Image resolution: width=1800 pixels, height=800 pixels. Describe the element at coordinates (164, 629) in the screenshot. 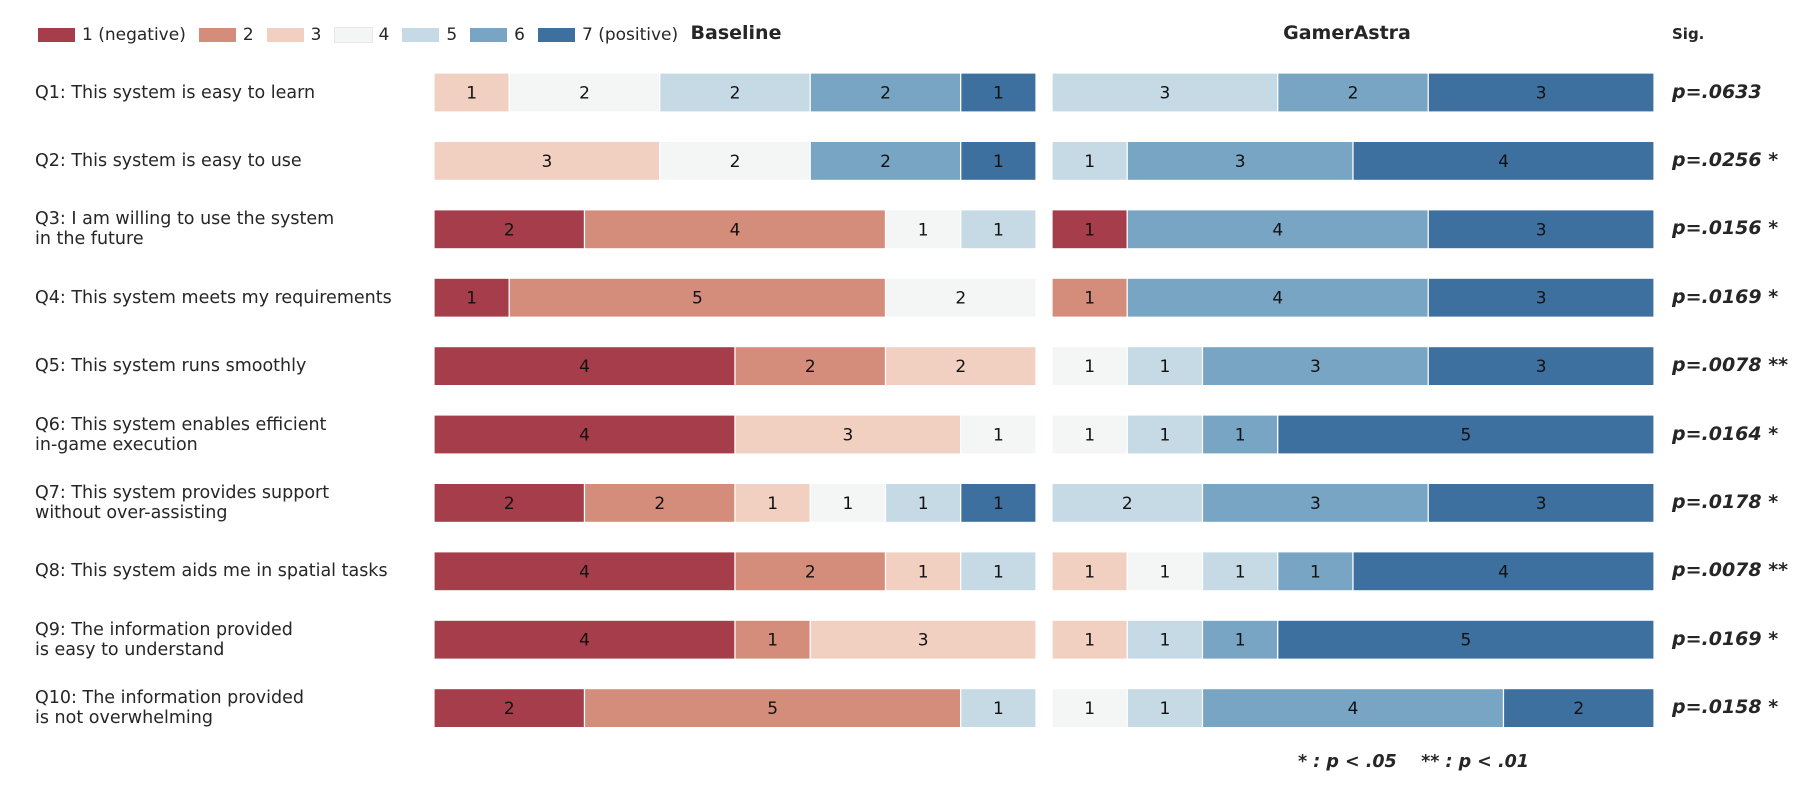

I see `question-label-line: Q9: The information provided` at that location.